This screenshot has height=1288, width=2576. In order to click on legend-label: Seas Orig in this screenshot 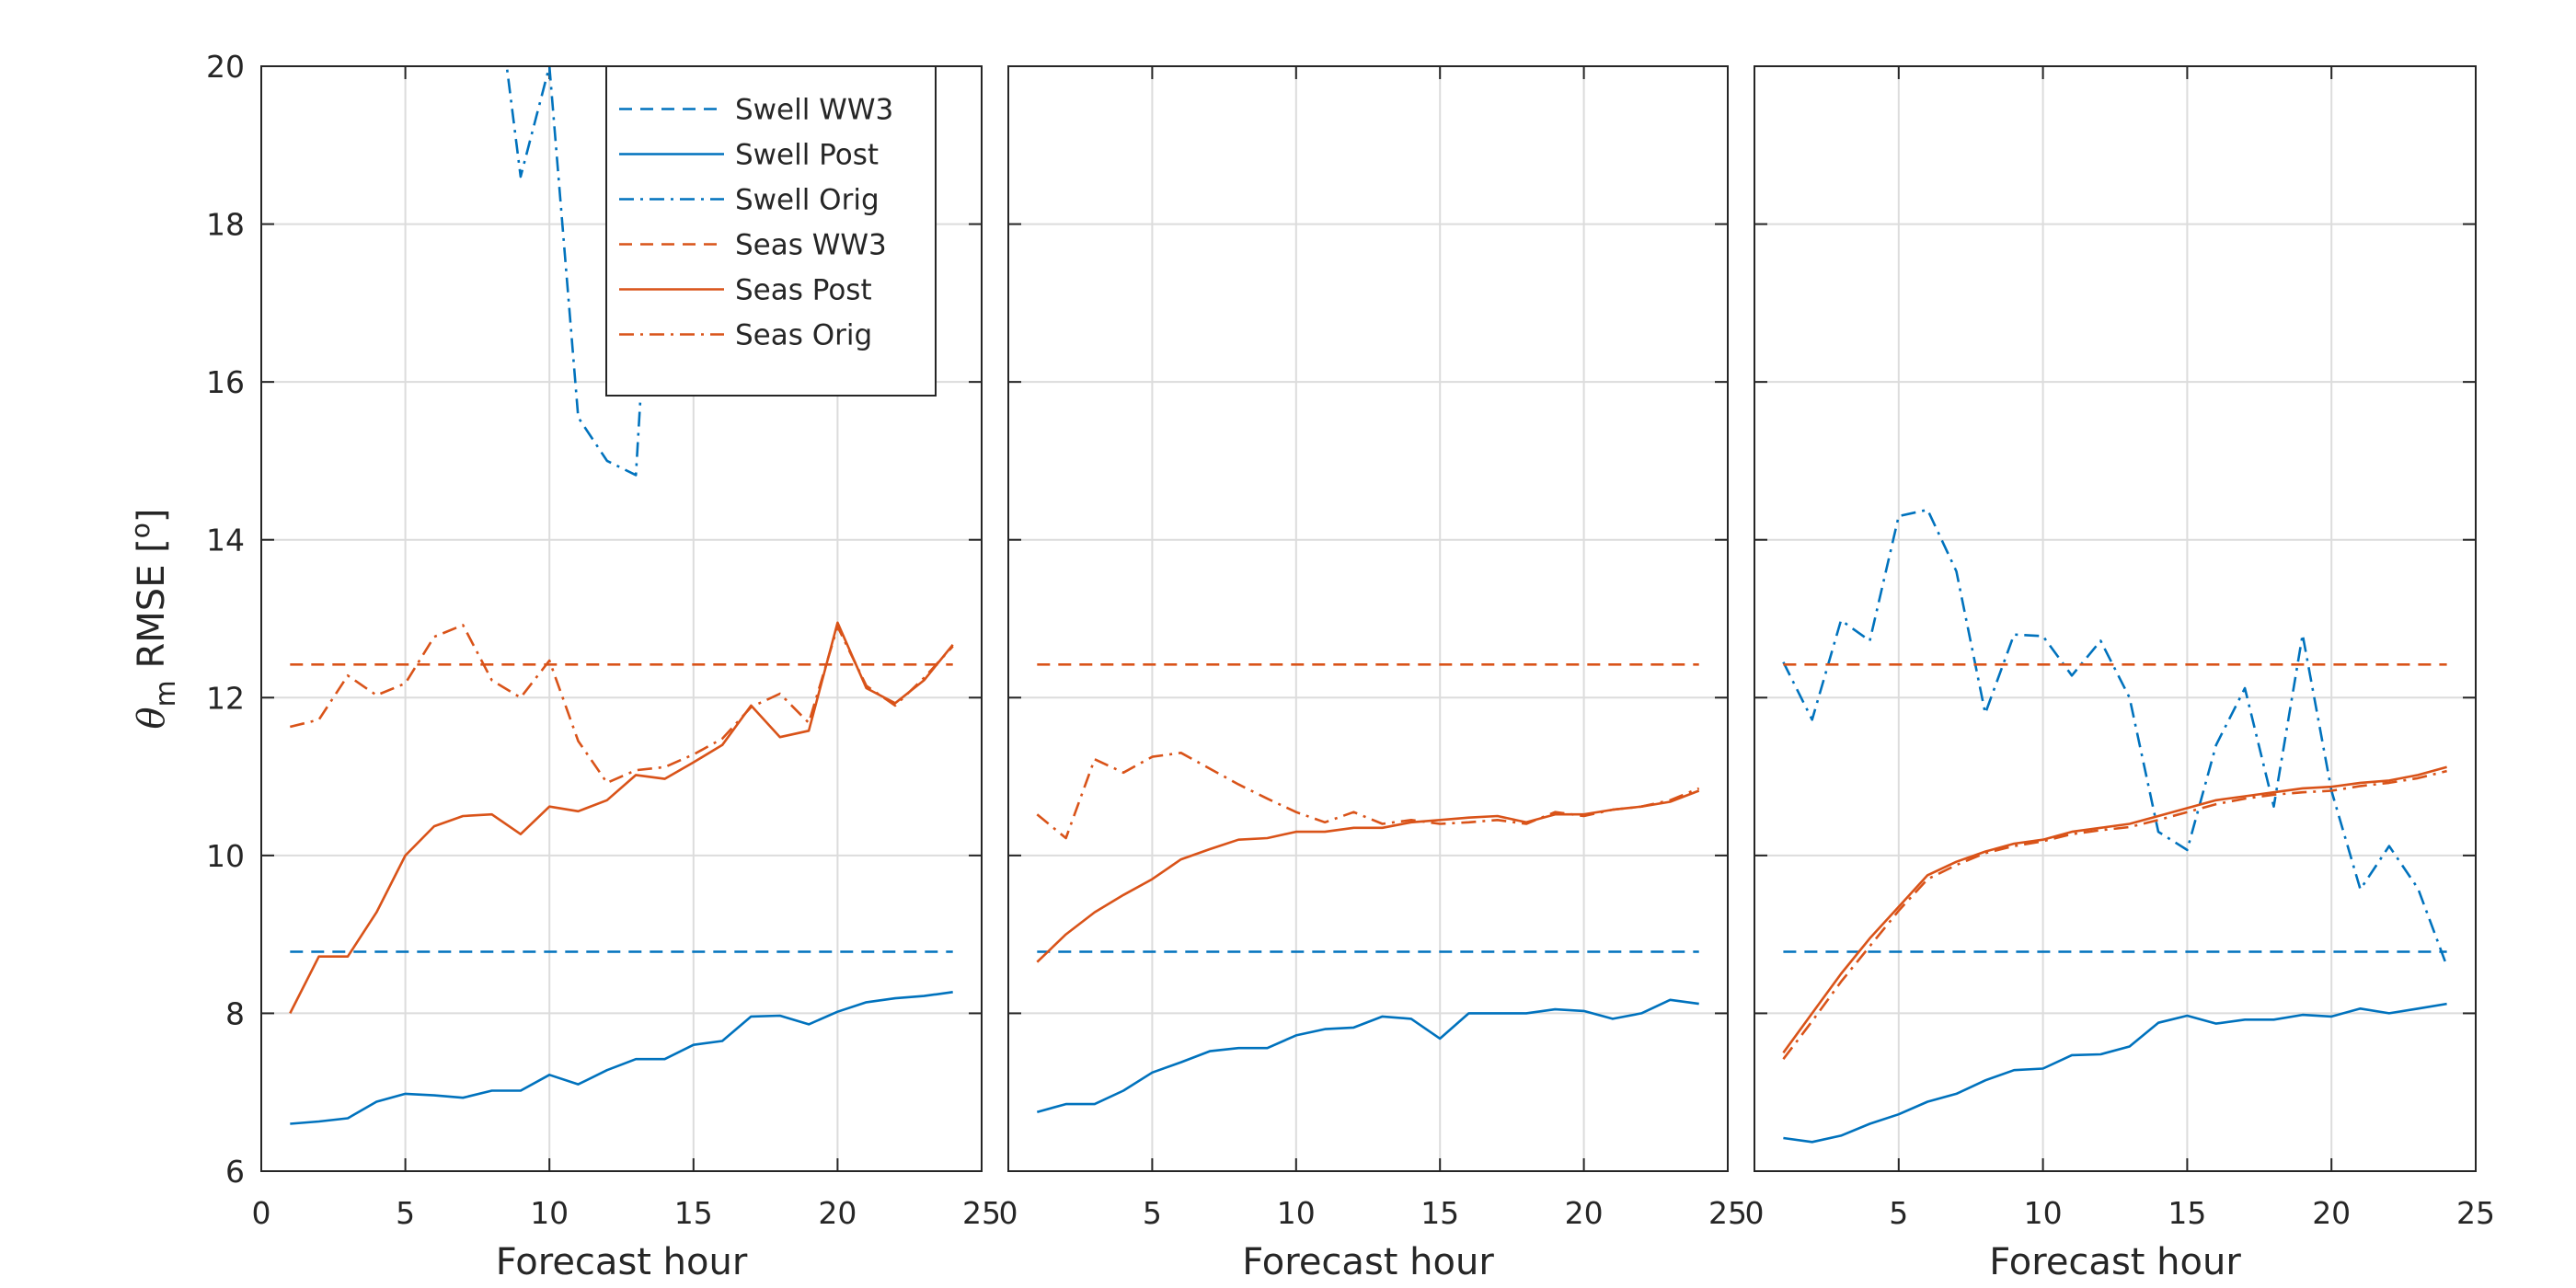, I will do `click(803, 335)`.